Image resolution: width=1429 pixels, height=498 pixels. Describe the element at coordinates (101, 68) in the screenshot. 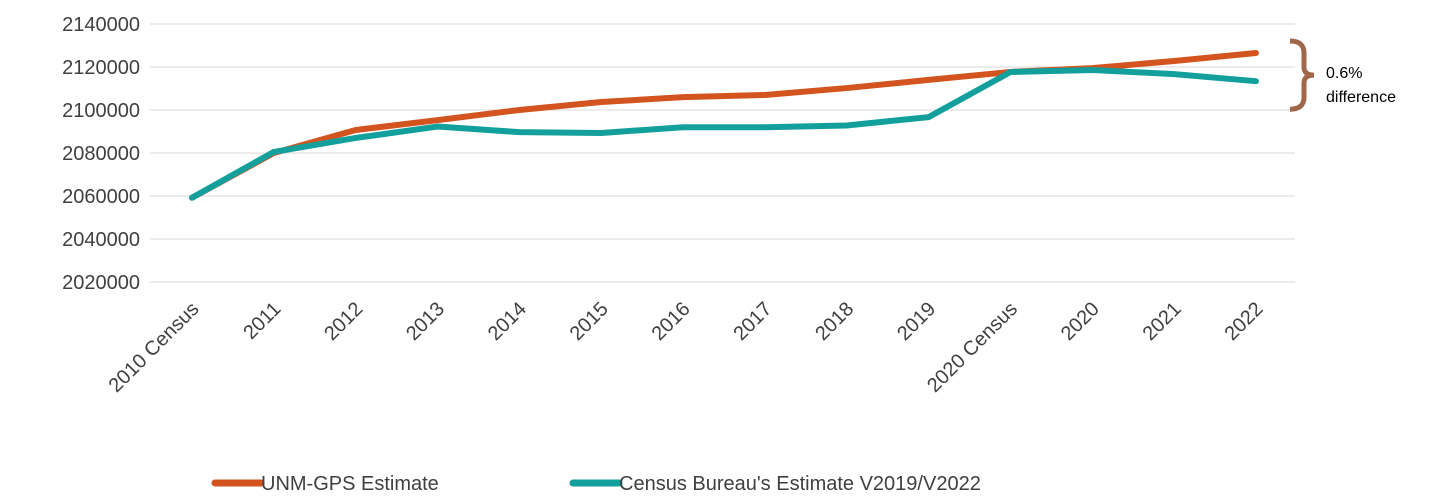

I see `y-tick-label: 2120000` at that location.